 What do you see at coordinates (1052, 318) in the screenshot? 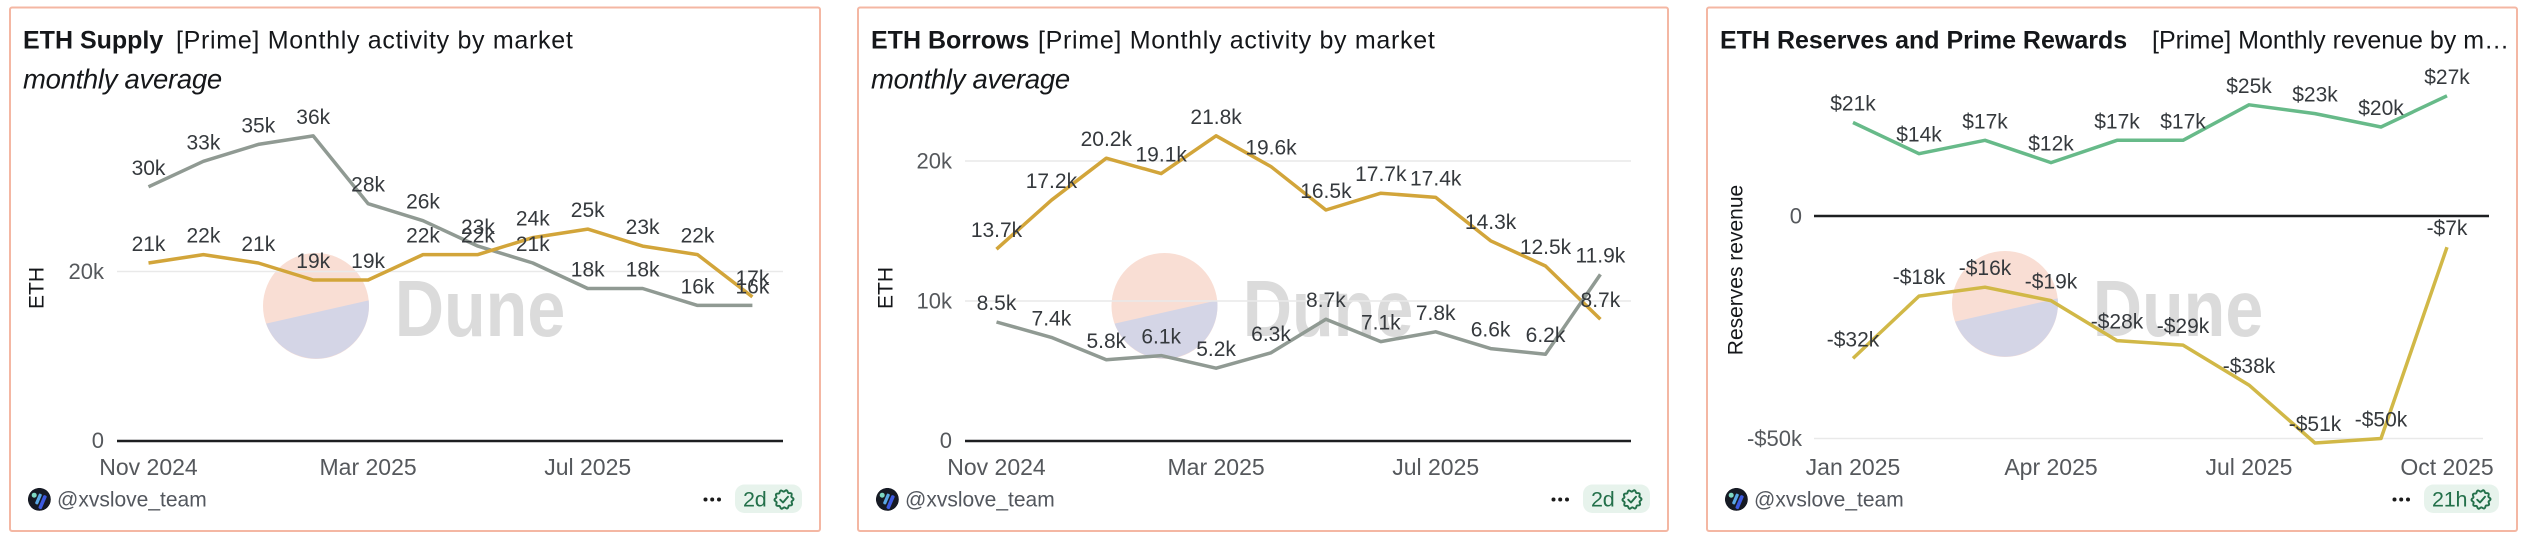
I see `svg-text: 7.4k` at bounding box center [1052, 318].